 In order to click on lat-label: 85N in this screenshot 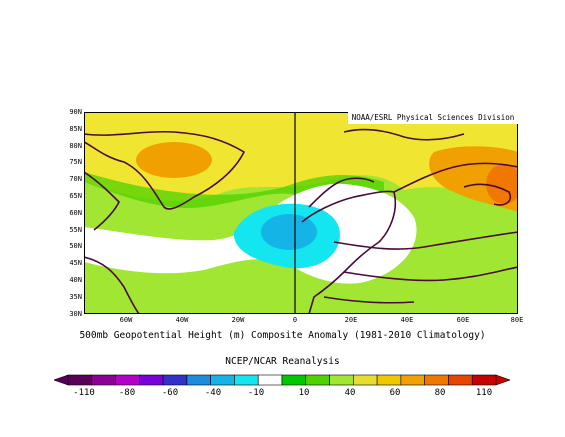, I will do `click(75, 128)`.